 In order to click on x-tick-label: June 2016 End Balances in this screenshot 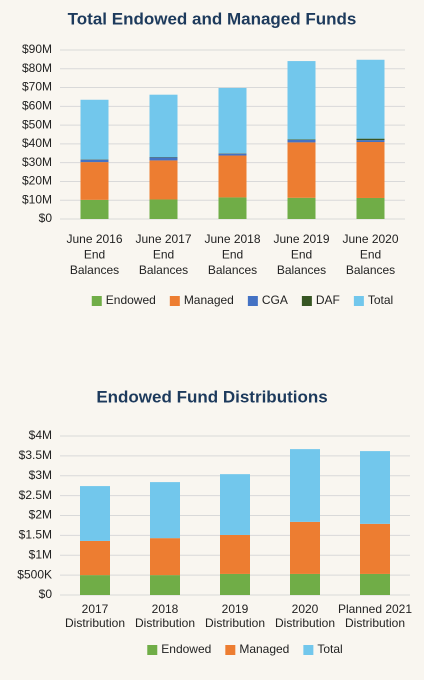, I will do `click(94, 254)`.